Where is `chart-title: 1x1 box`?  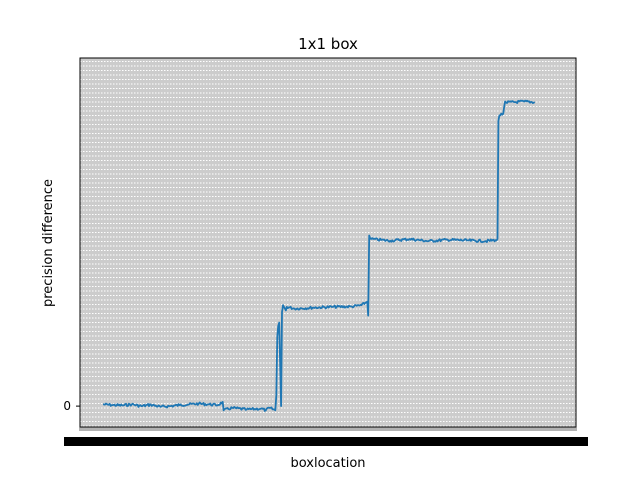 chart-title: 1x1 box is located at coordinates (328, 44).